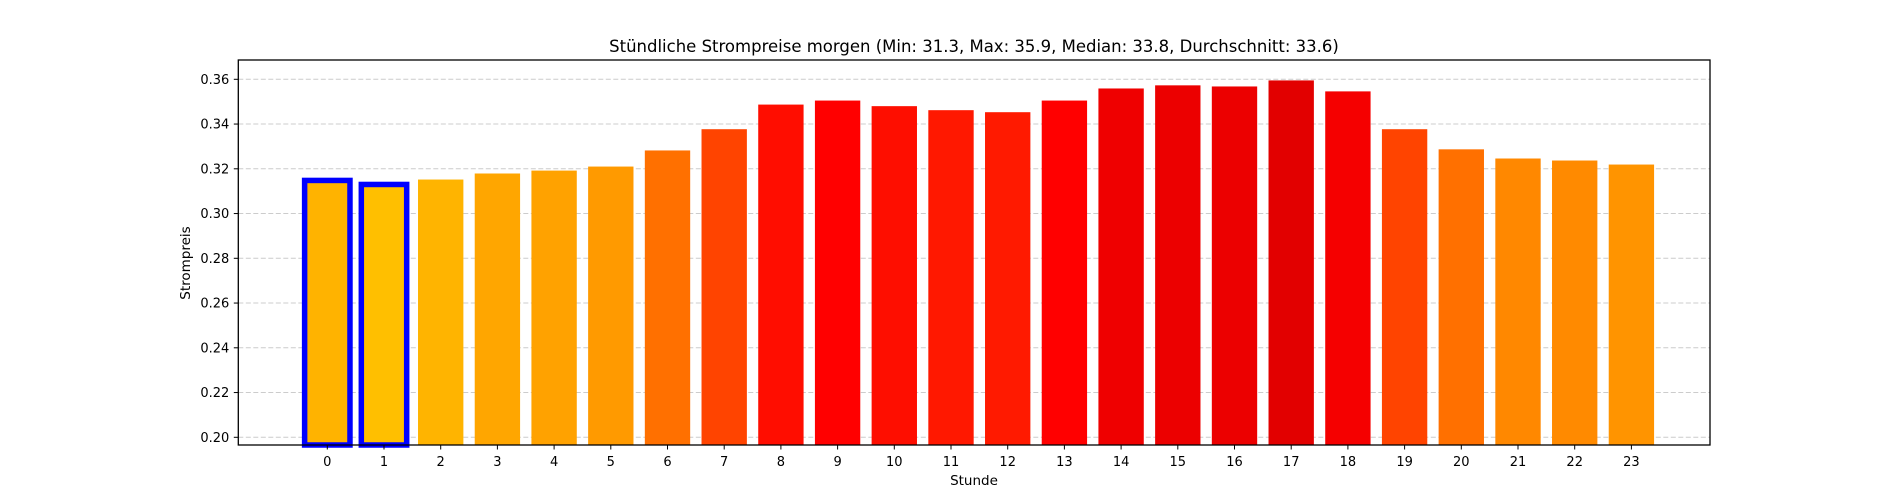 The height and width of the screenshot is (504, 1900). What do you see at coordinates (1234, 462) in the screenshot?
I see `x-tick-label: 16` at bounding box center [1234, 462].